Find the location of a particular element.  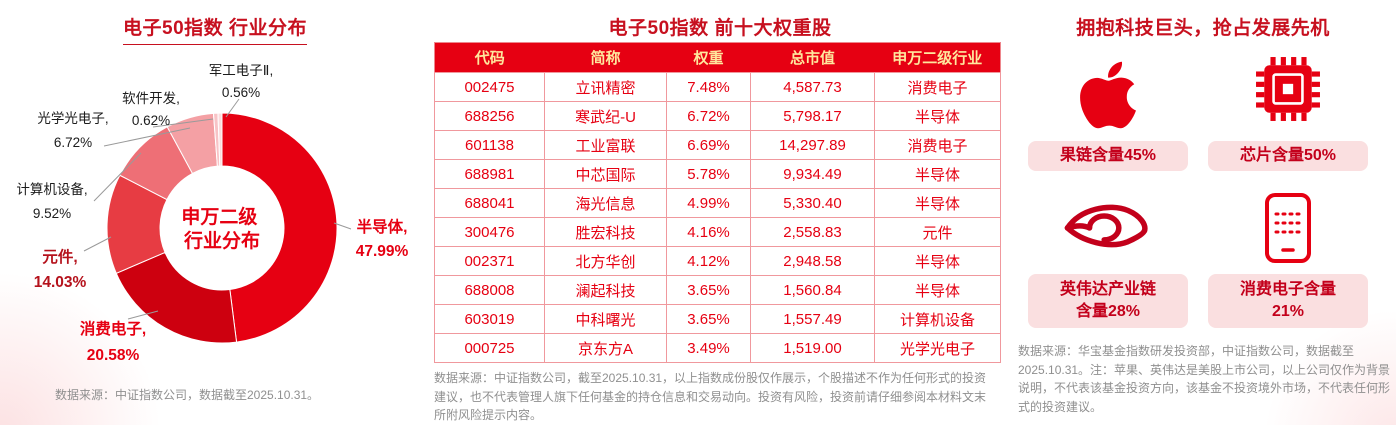

nvidia-logo-icon is located at coordinates (1106, 227).